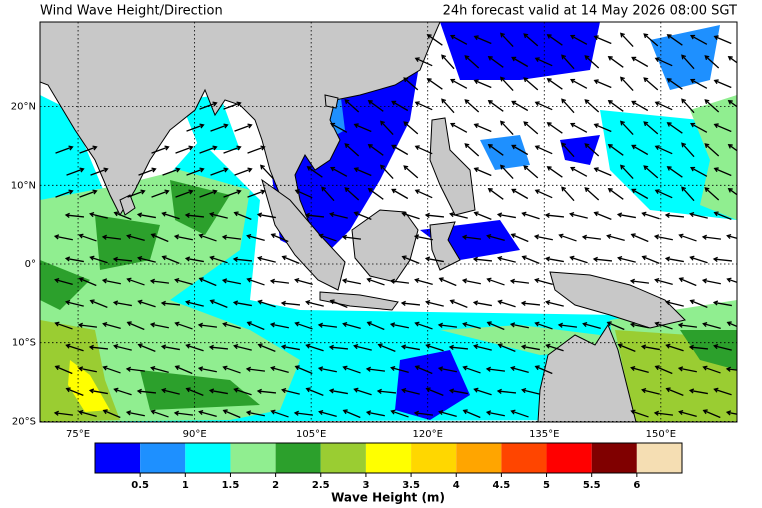 This screenshot has height=508, width=762. I want to click on colorbar-label: 4.5, so click(502, 485).